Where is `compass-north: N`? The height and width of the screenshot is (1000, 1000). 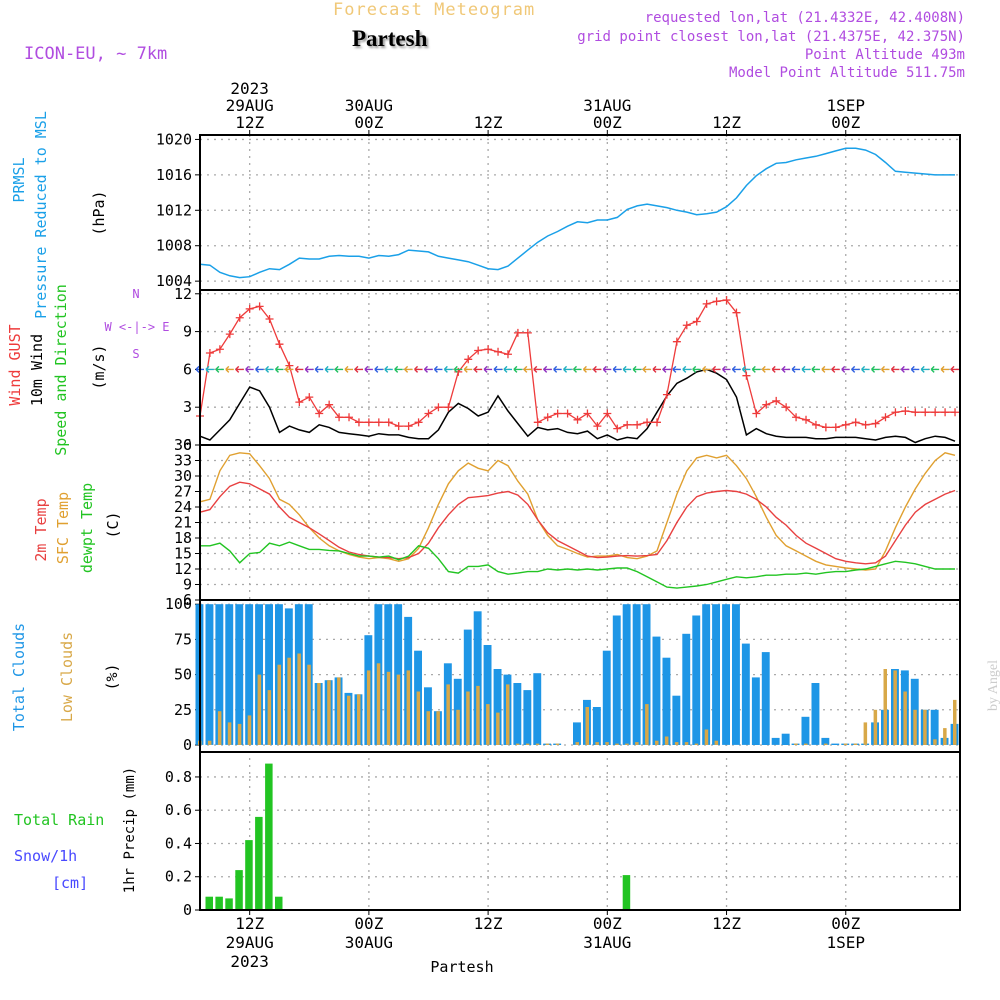
compass-north: N is located at coordinates (135, 294).